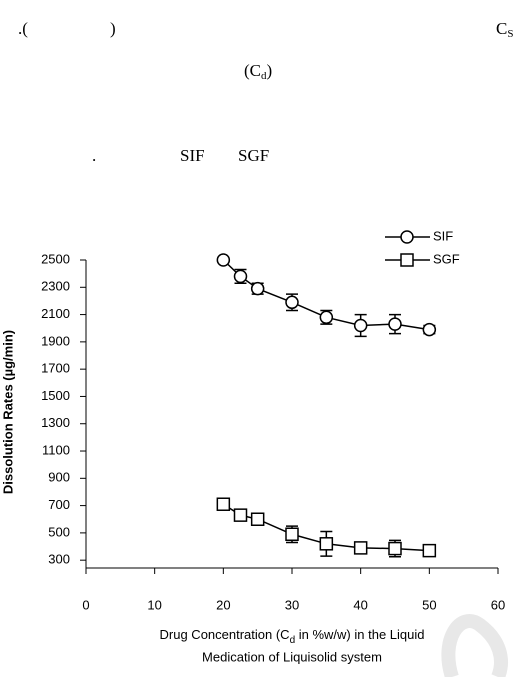 This screenshot has height=677, width=523. What do you see at coordinates (94, 155) in the screenshot?
I see `doc-text: .` at bounding box center [94, 155].